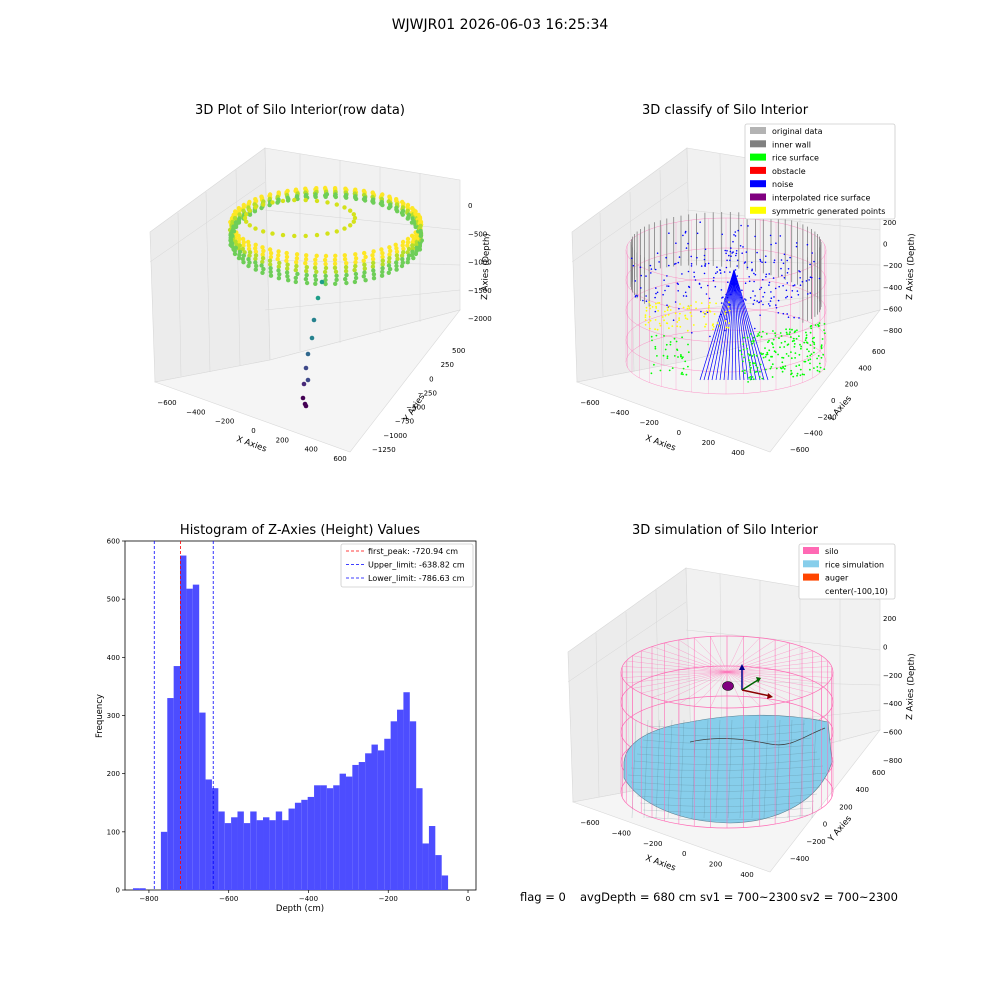 This screenshot has height=1000, width=1000. I want to click on sim-y-tick: −200, so click(815, 842).